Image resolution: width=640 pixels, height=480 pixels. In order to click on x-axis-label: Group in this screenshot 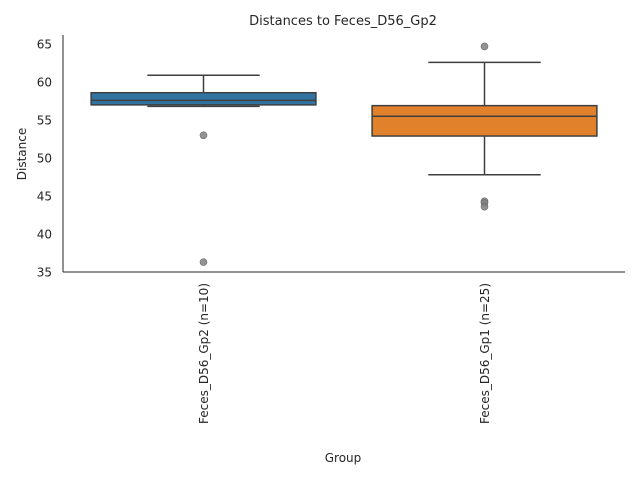, I will do `click(343, 458)`.